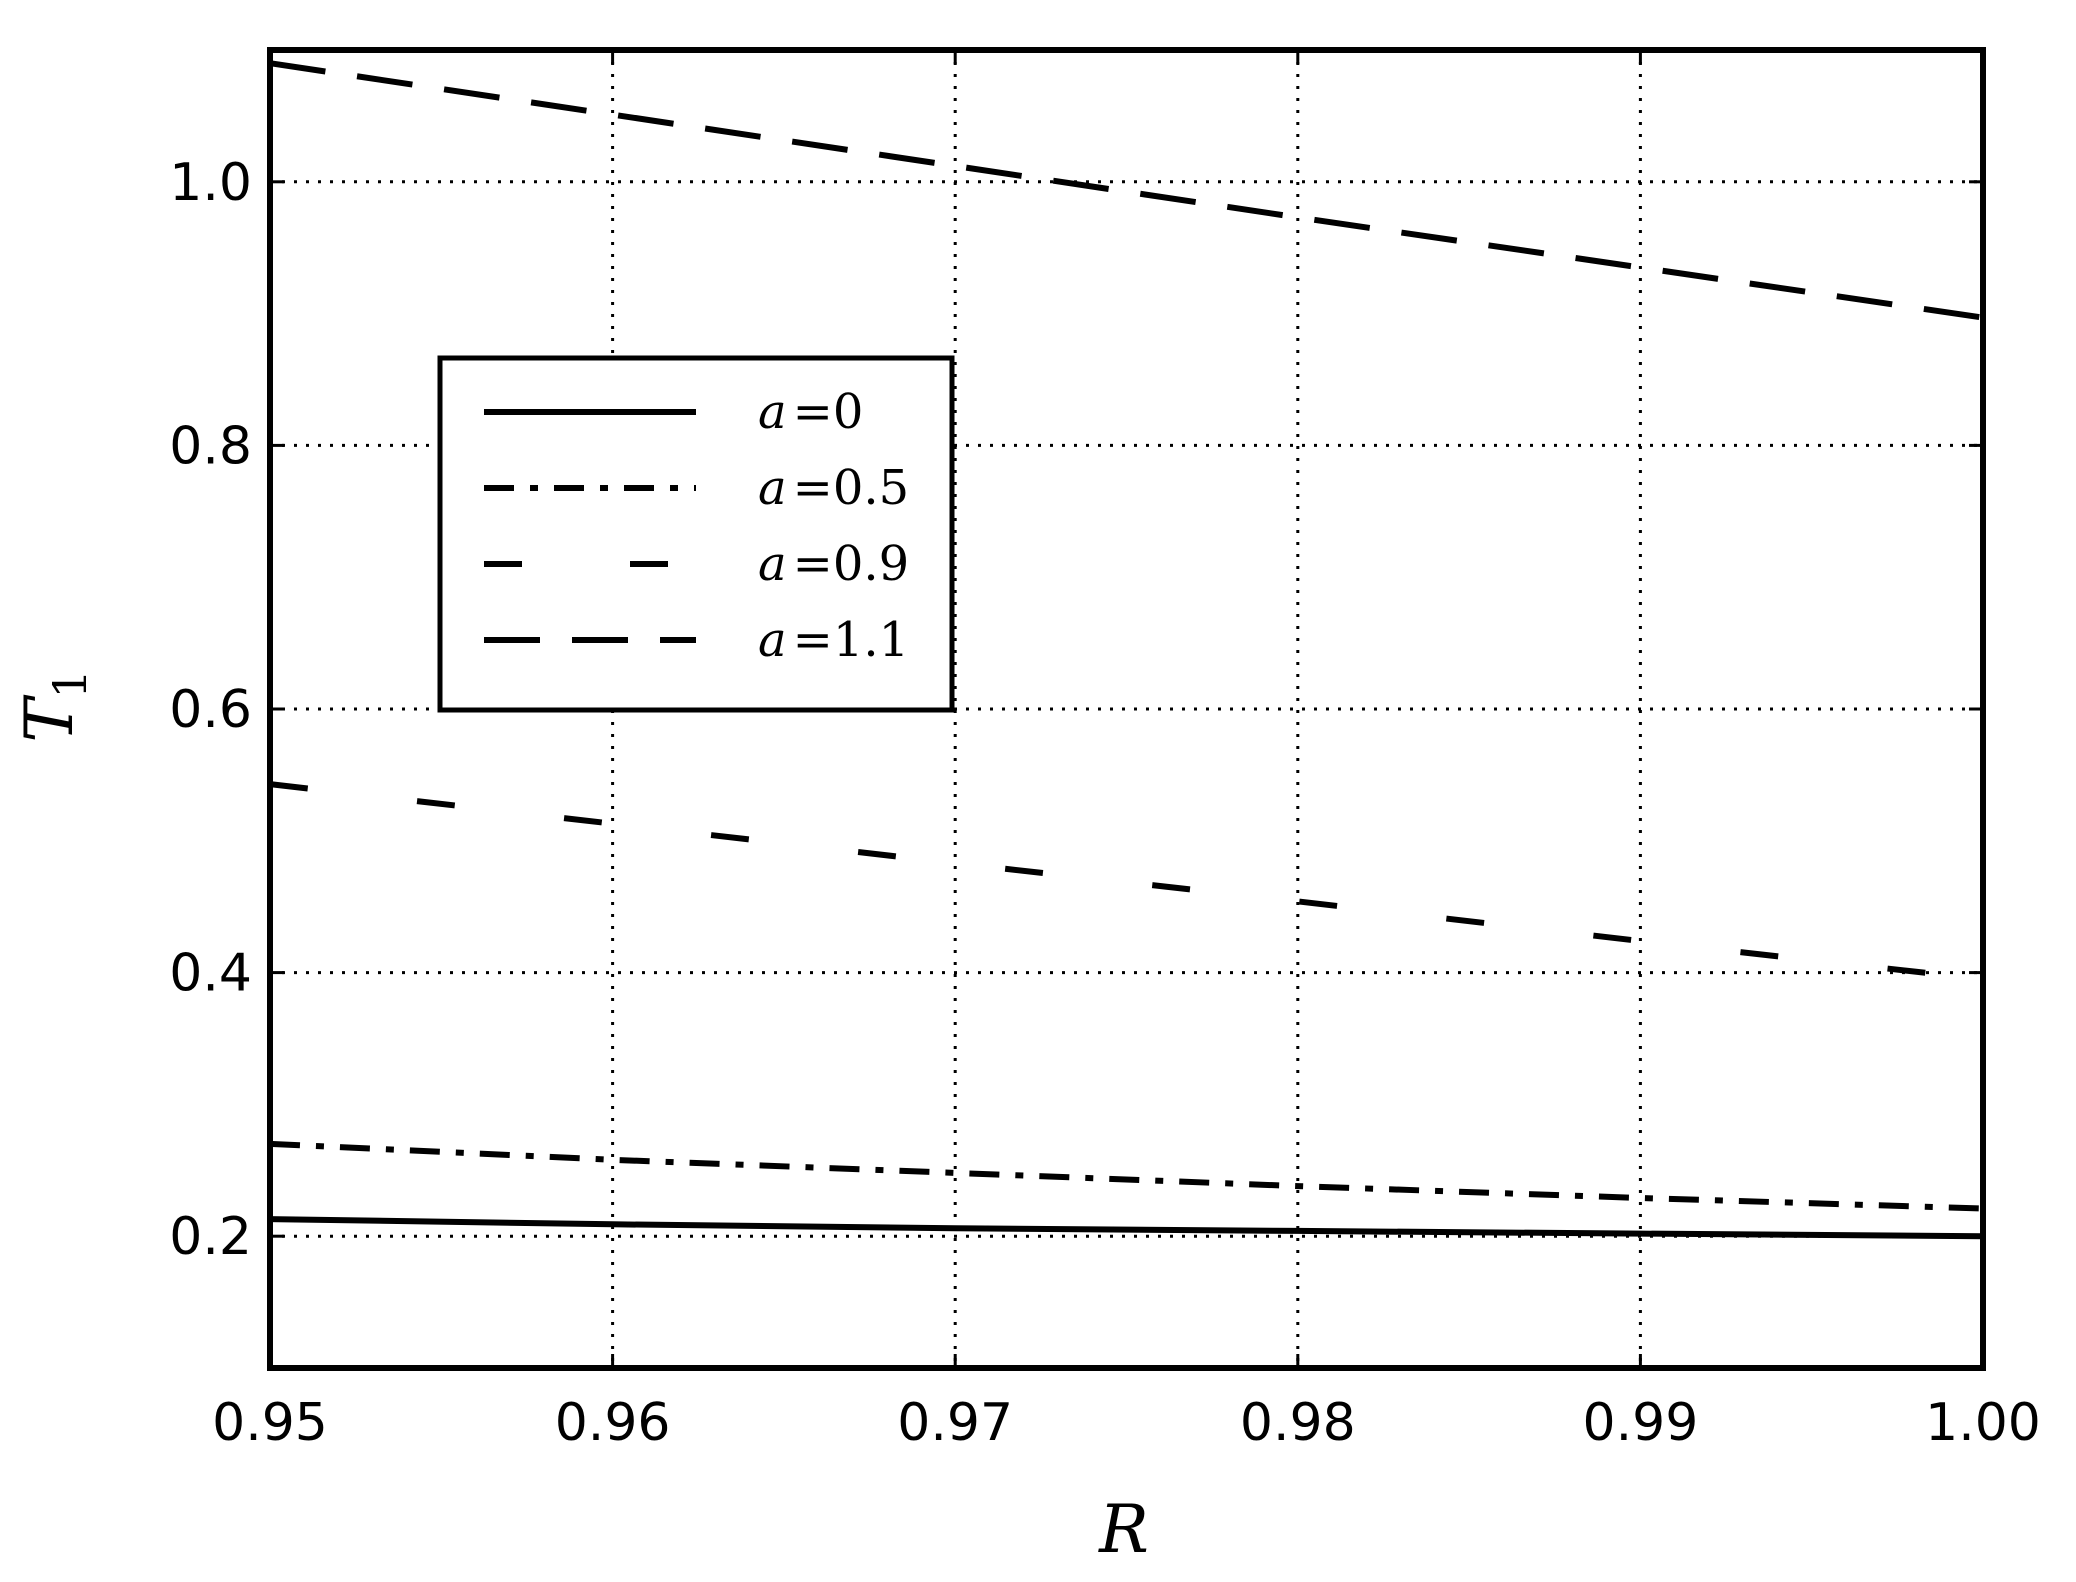  Describe the element at coordinates (696, 640) in the screenshot. I see `legend-entry: a =1.1` at that location.